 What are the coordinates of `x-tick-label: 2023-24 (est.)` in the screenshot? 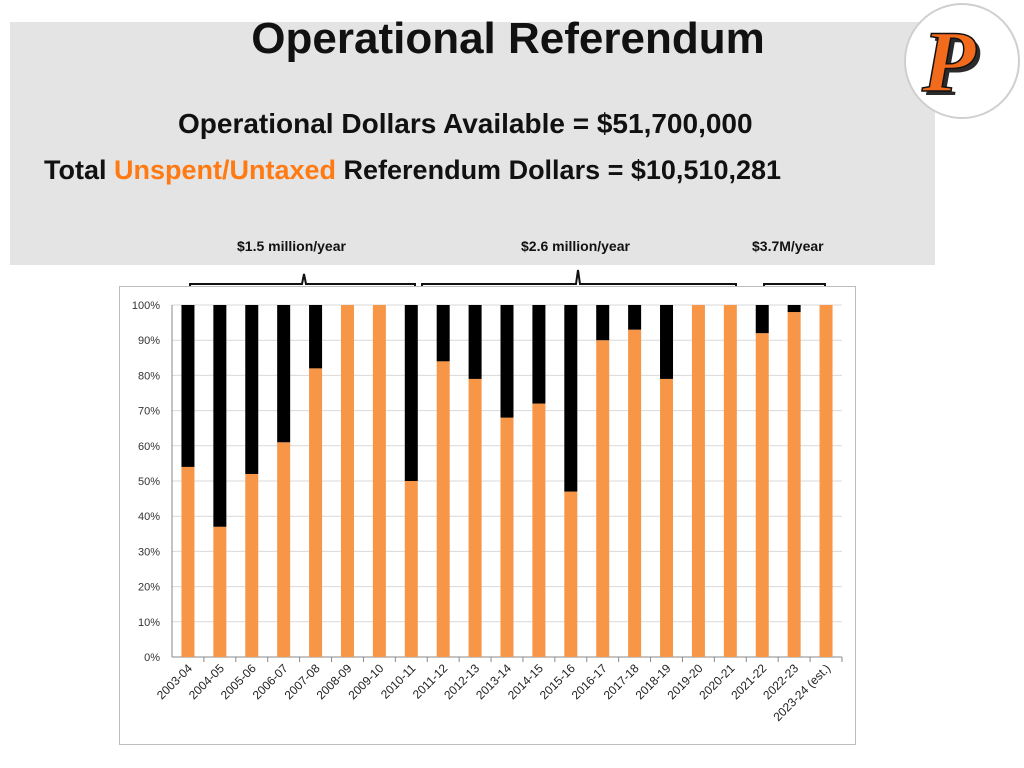 It's located at (801, 692).